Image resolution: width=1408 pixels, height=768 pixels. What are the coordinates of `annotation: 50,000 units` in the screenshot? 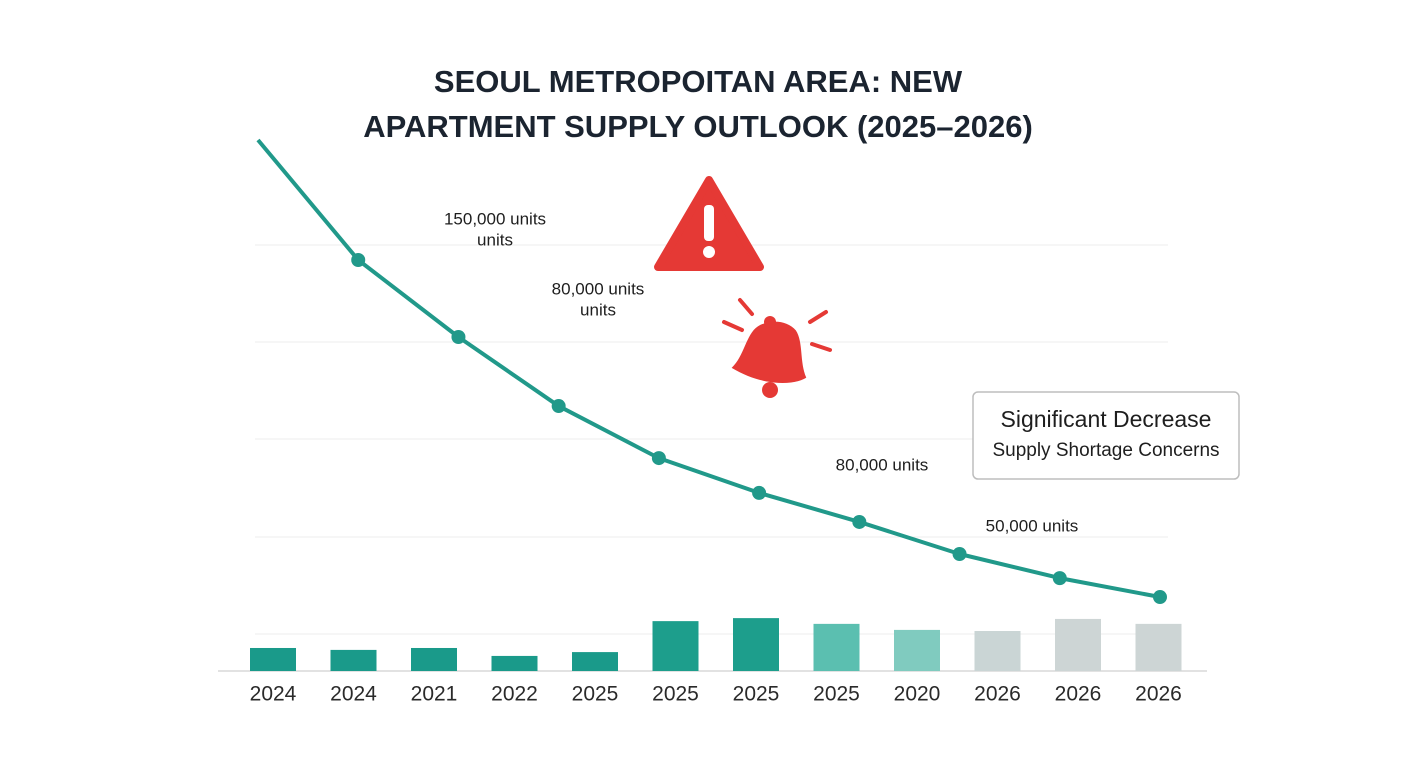 It's located at (1032, 525).